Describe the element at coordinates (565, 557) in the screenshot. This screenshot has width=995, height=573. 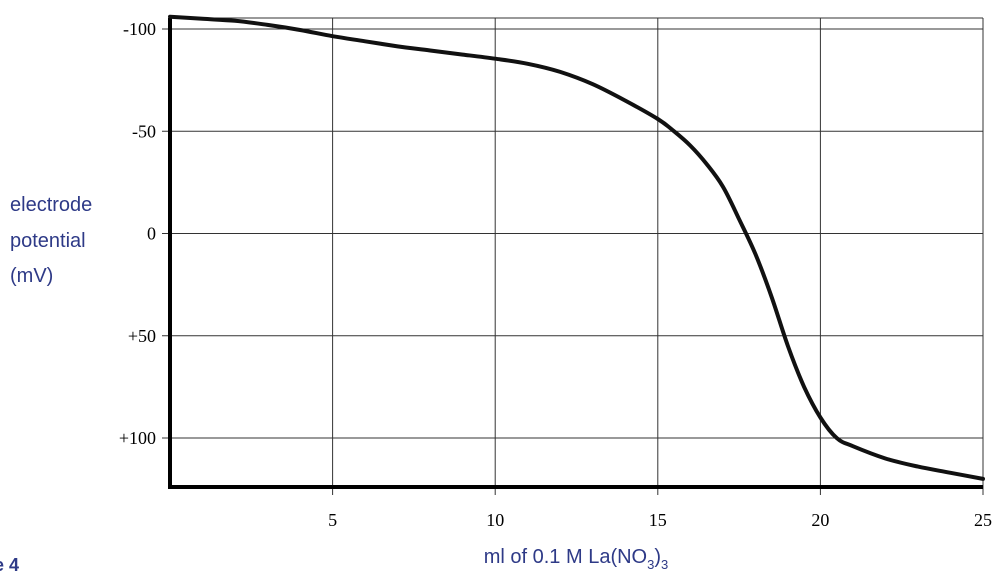
I see `x-axis-label-main: ml of 0.1 M La(NO` at that location.